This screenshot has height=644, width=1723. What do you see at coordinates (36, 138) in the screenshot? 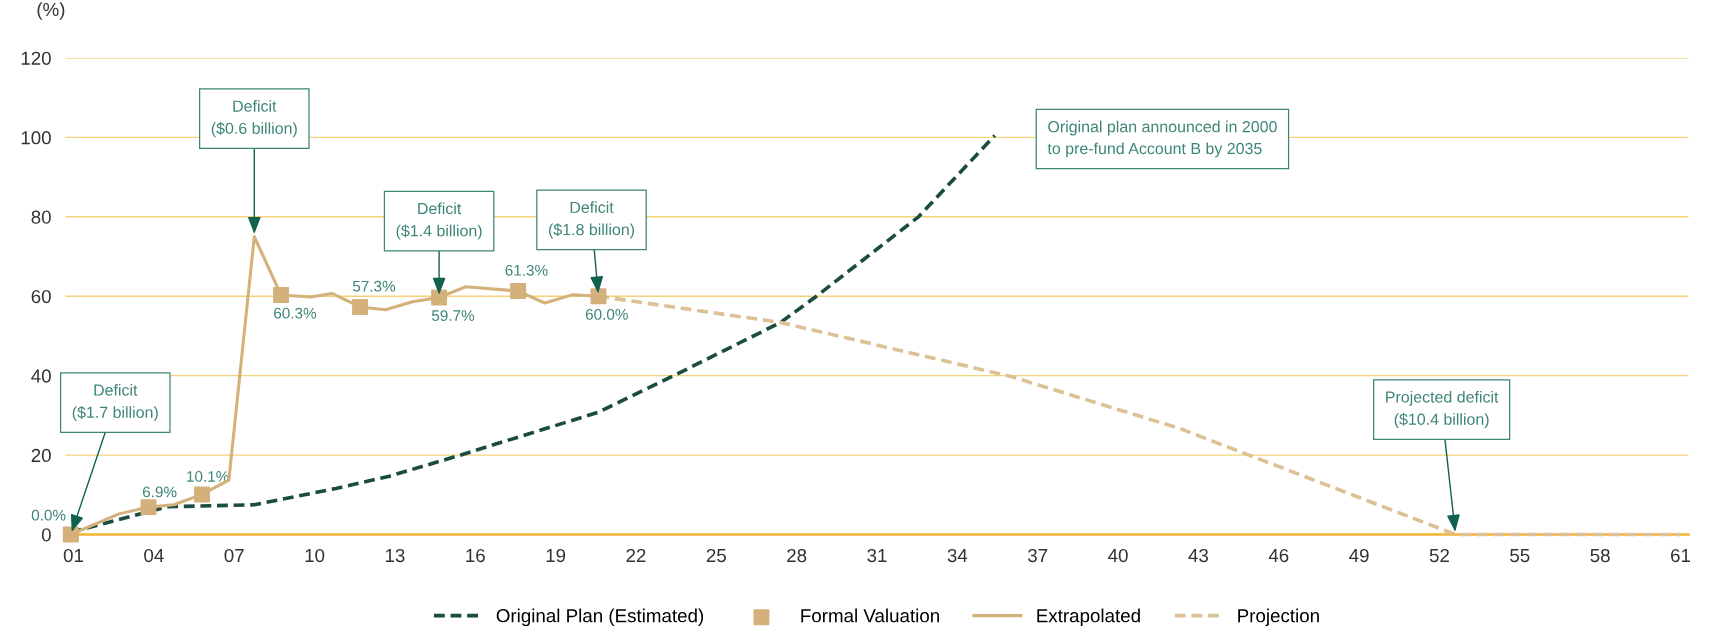
I see `y-tick-label: 100` at bounding box center [36, 138].